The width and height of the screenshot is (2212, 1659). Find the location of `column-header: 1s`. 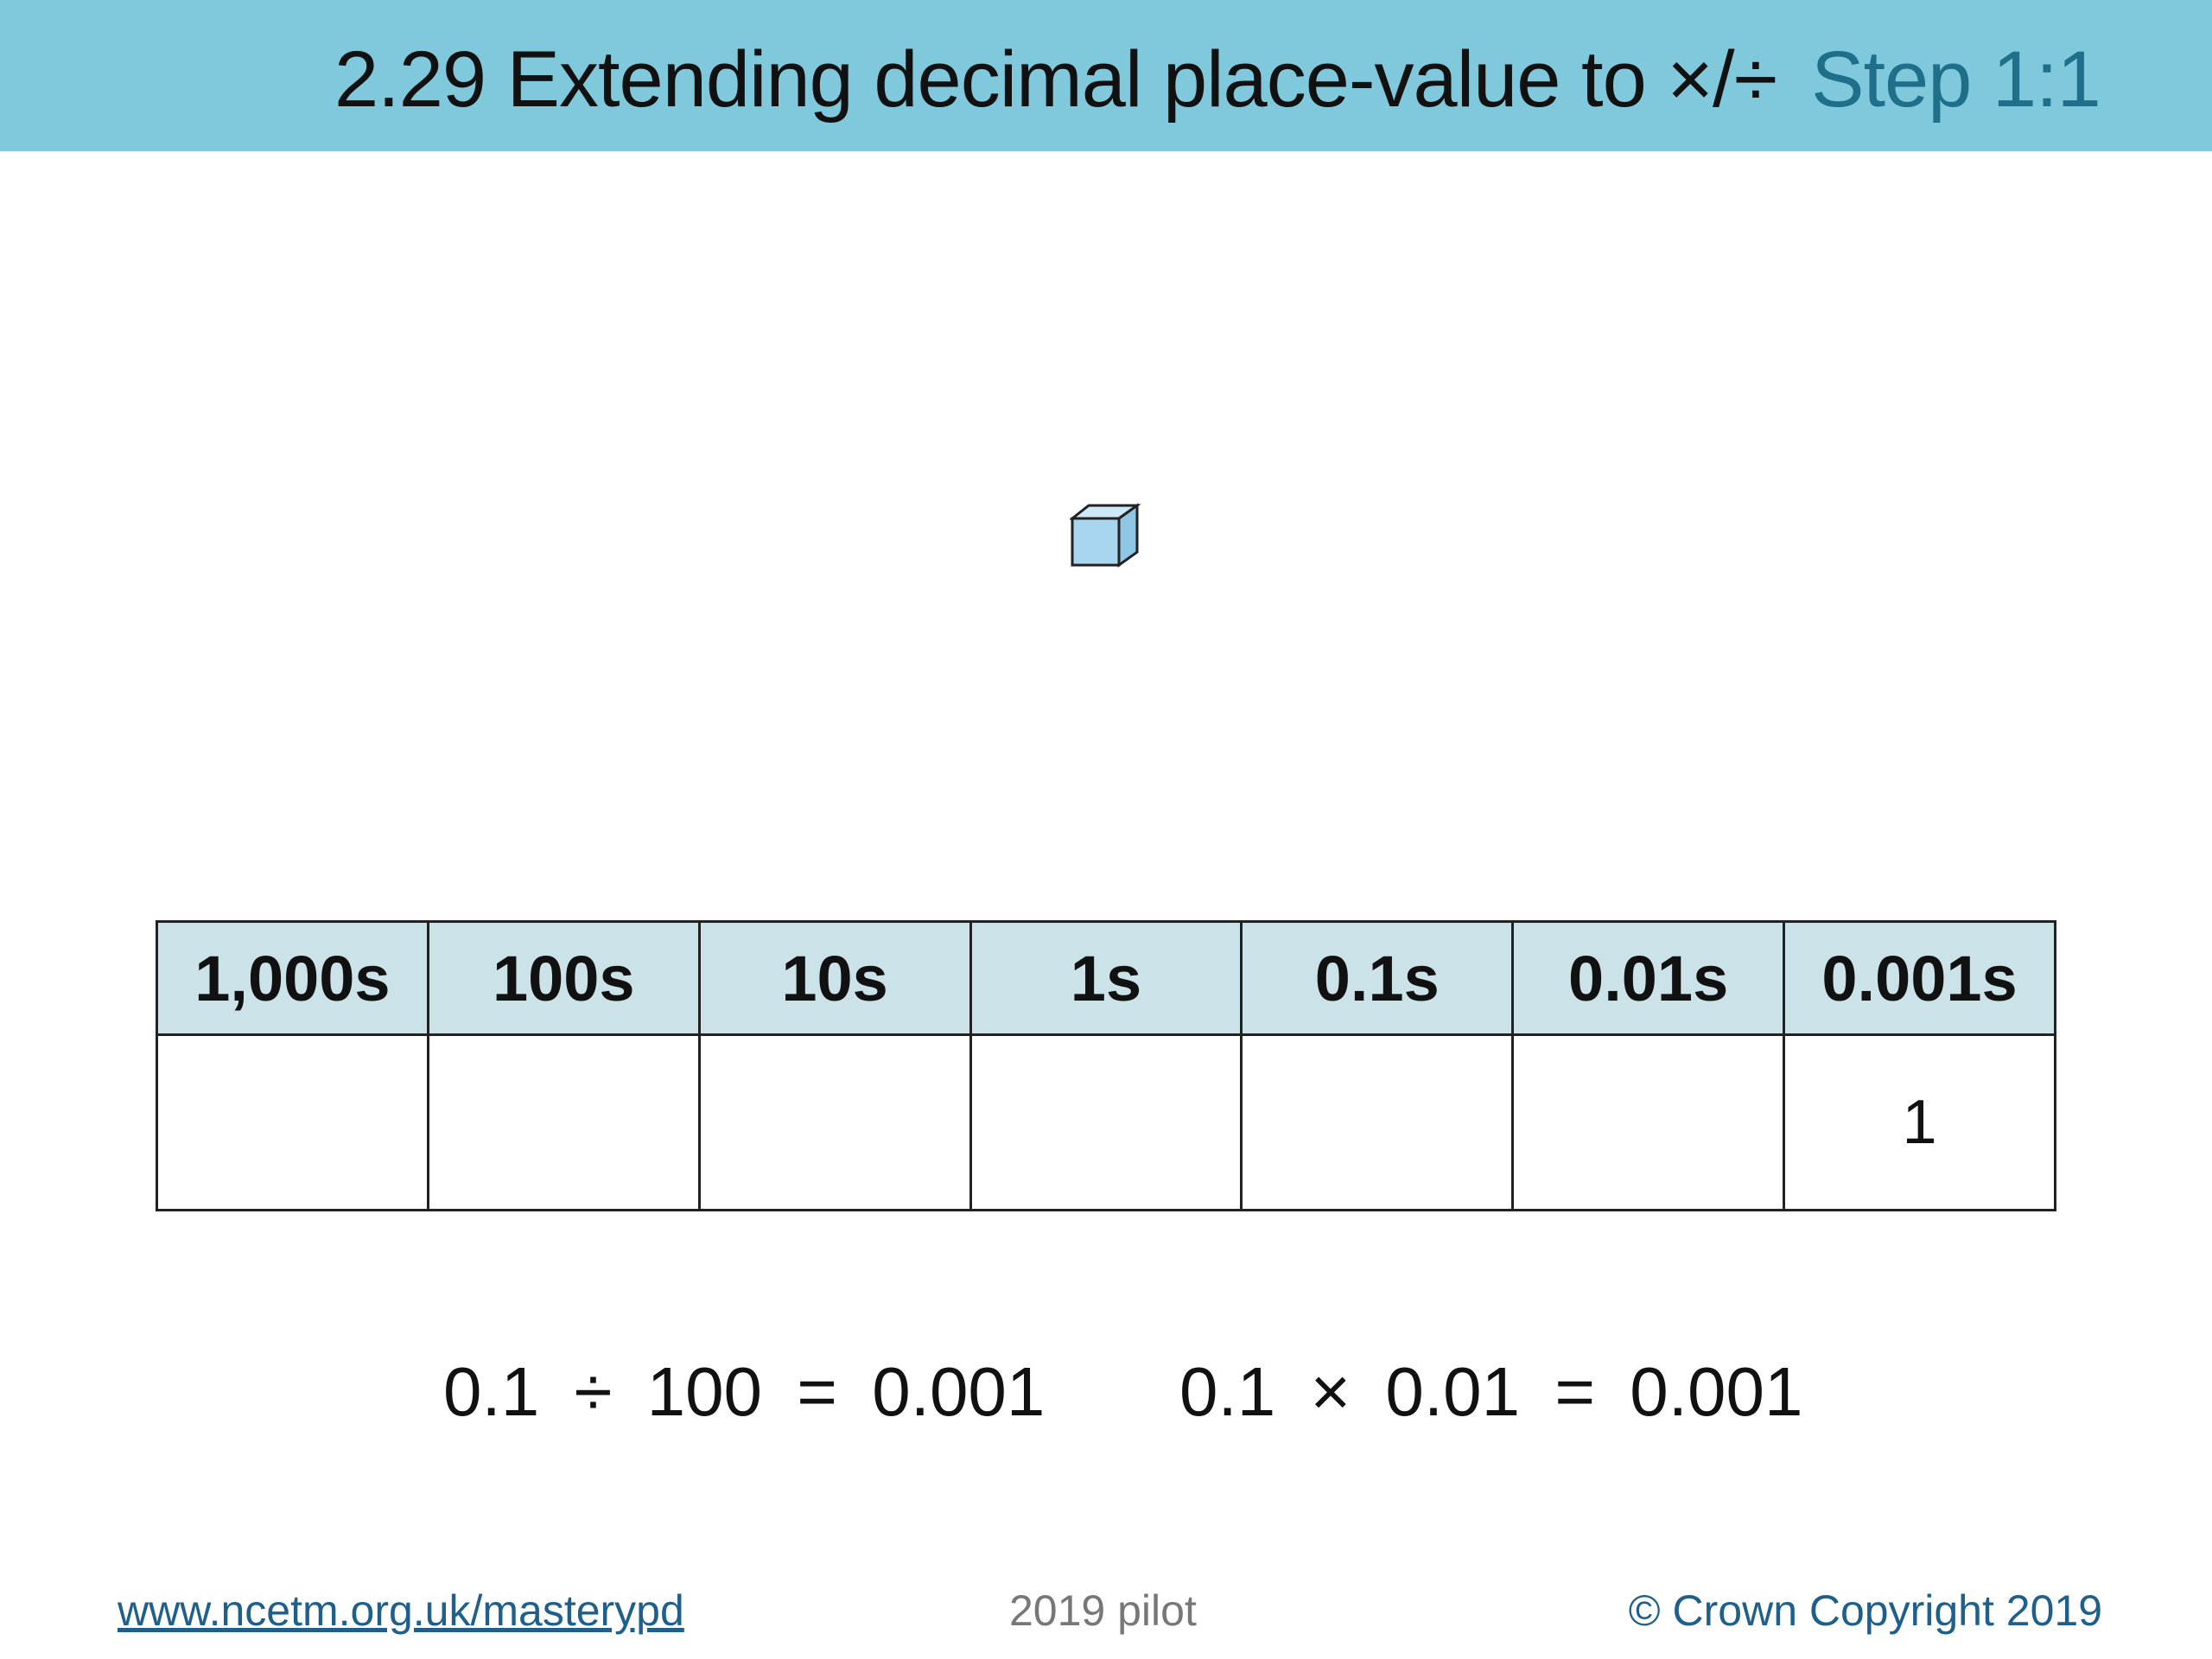

column-header: 1s is located at coordinates (1106, 978).